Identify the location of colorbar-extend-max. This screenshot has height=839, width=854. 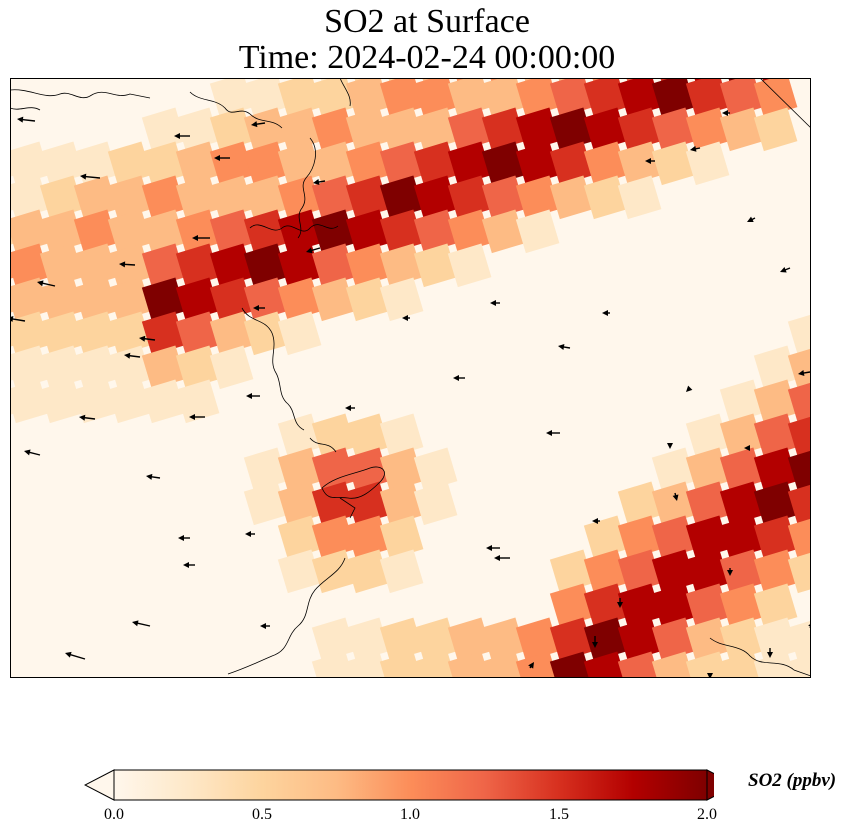
(710, 785).